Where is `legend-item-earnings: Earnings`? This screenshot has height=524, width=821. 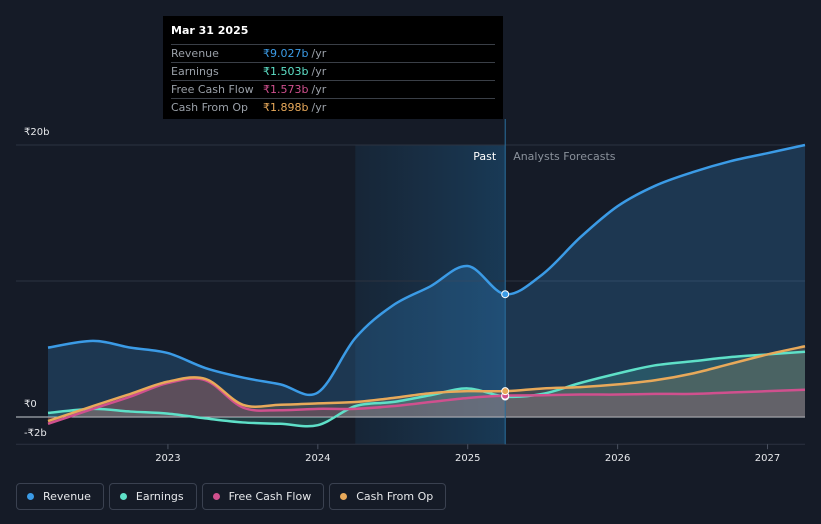 legend-item-earnings: Earnings is located at coordinates (152, 496).